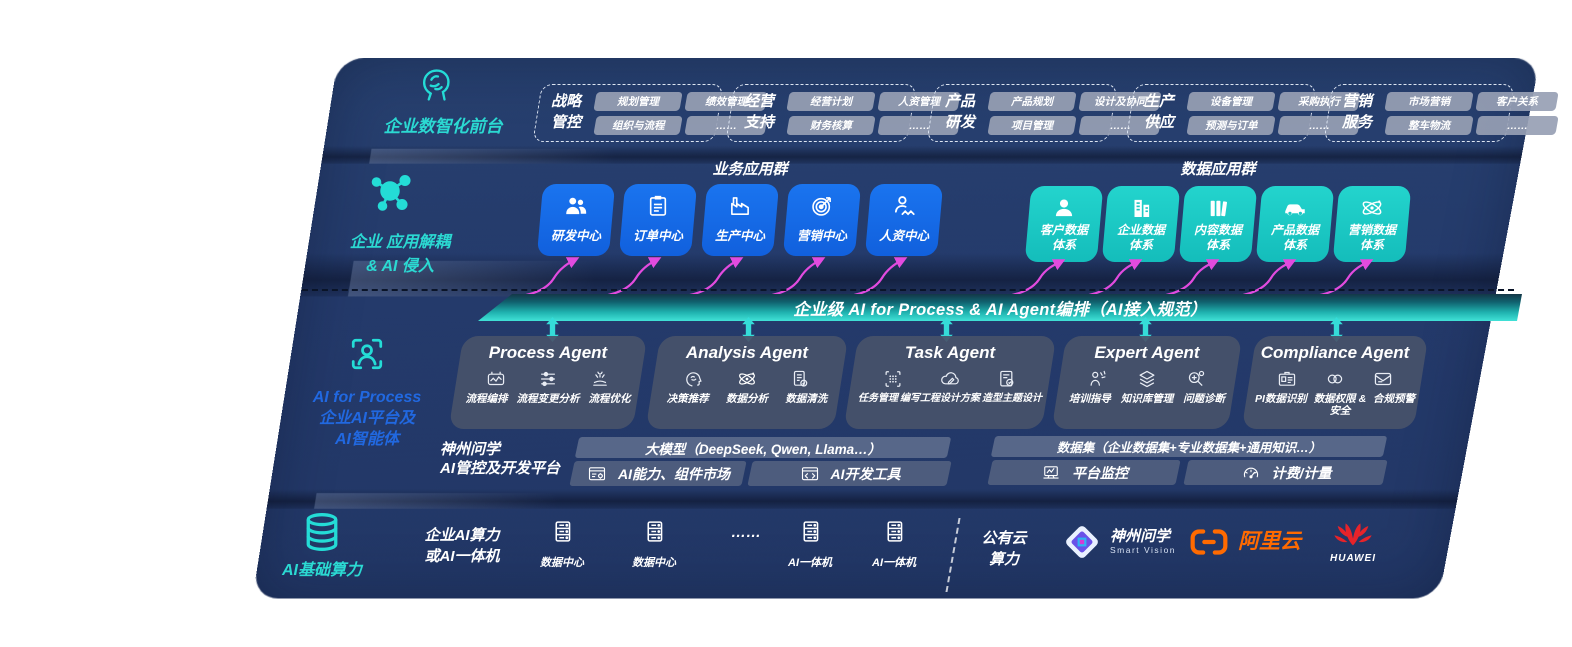 This screenshot has width=1572, height=647. What do you see at coordinates (1287, 379) in the screenshot?
I see `id-card-icon` at bounding box center [1287, 379].